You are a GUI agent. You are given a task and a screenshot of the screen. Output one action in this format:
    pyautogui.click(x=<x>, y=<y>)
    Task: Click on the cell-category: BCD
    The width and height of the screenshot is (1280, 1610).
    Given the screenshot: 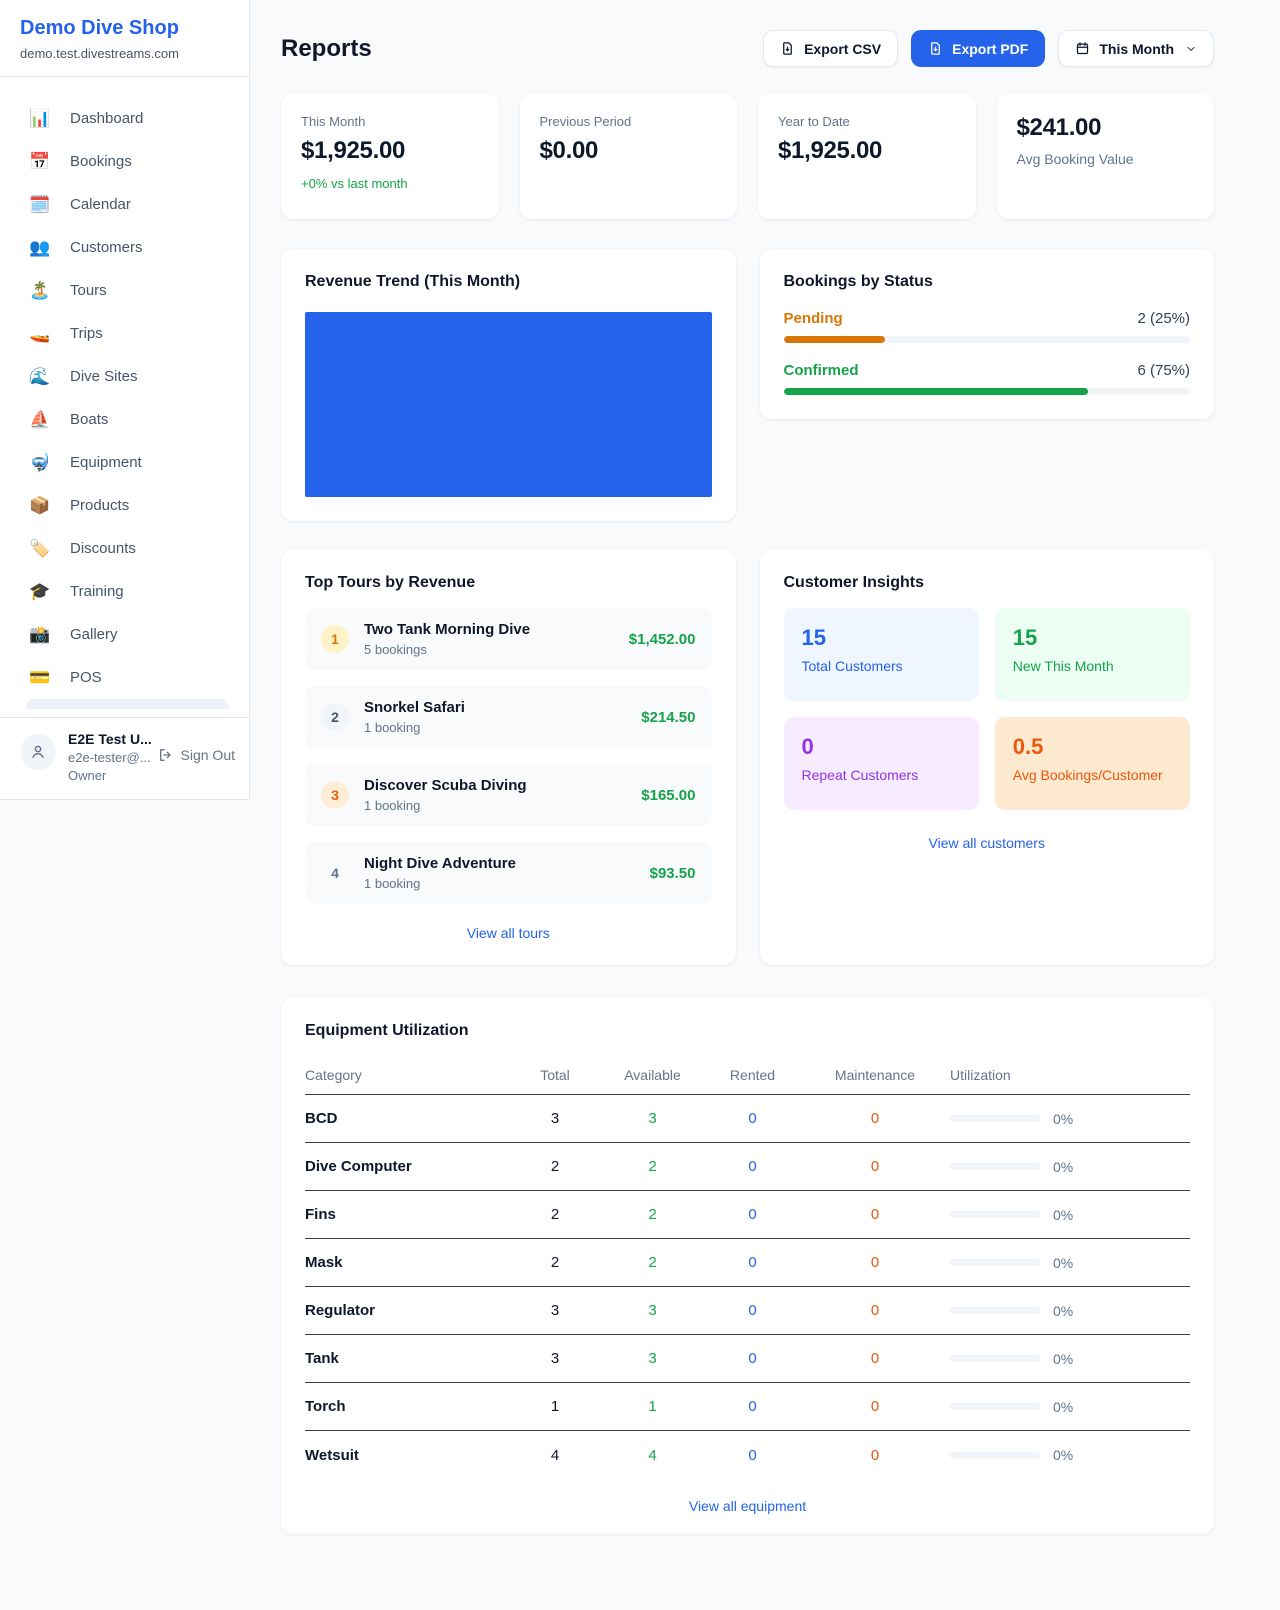 What is the action you would take?
    pyautogui.click(x=321, y=1118)
    